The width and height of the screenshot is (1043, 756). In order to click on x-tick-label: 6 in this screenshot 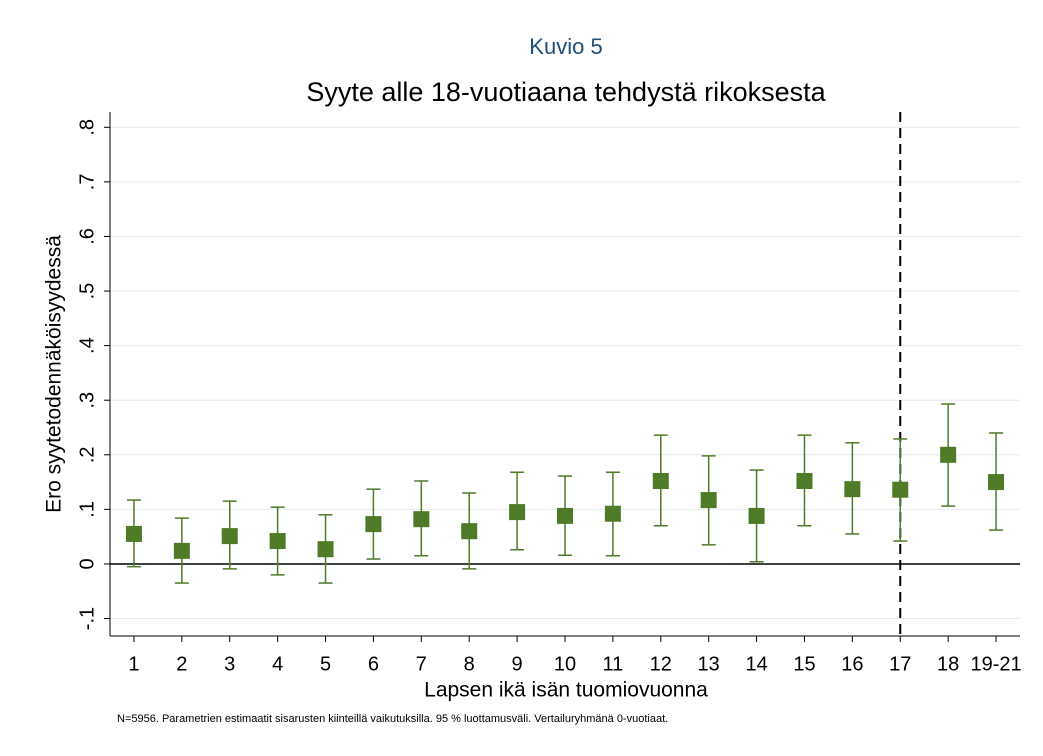, I will do `click(373, 664)`.